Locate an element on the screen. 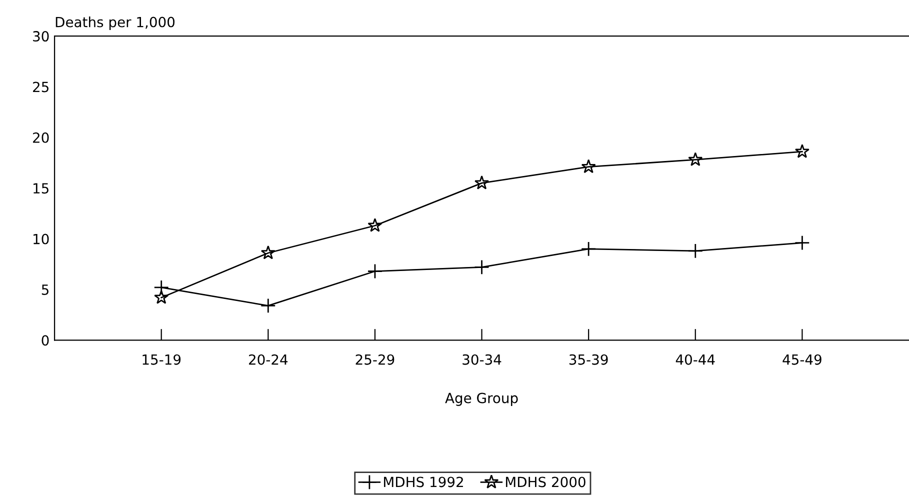 This screenshot has height=501, width=909. y-tick-label: 10 is located at coordinates (41, 239).